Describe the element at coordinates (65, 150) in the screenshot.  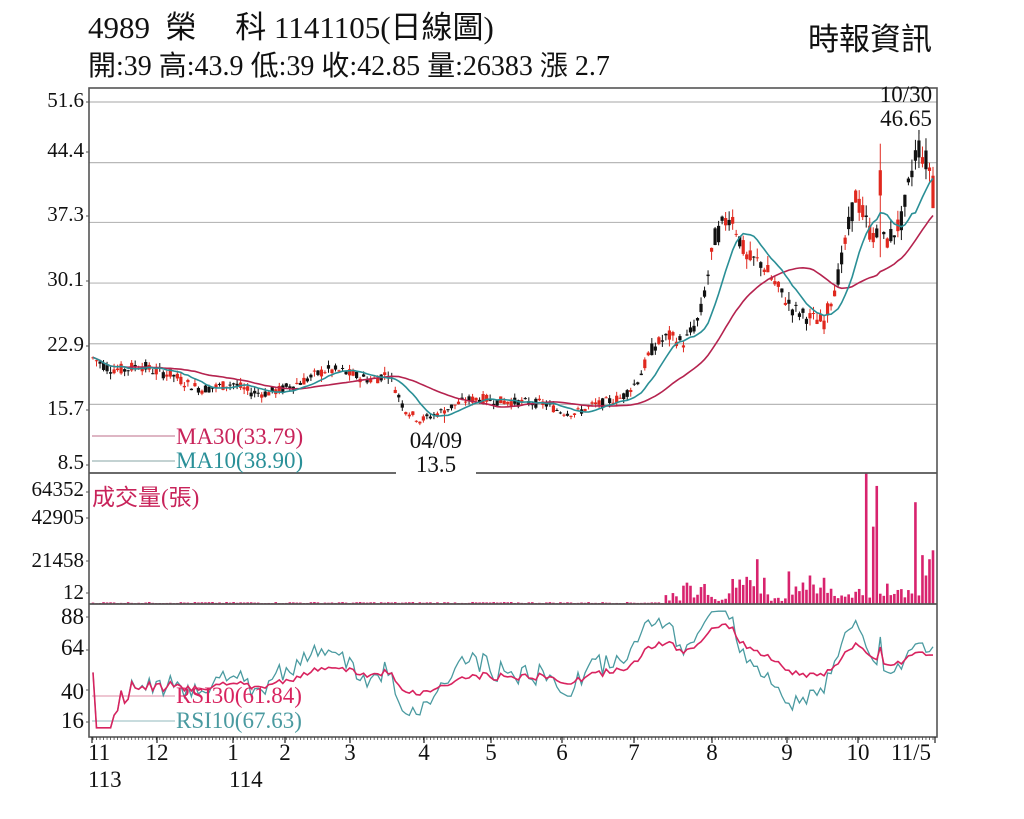
I see `price-ytick: 44.4` at that location.